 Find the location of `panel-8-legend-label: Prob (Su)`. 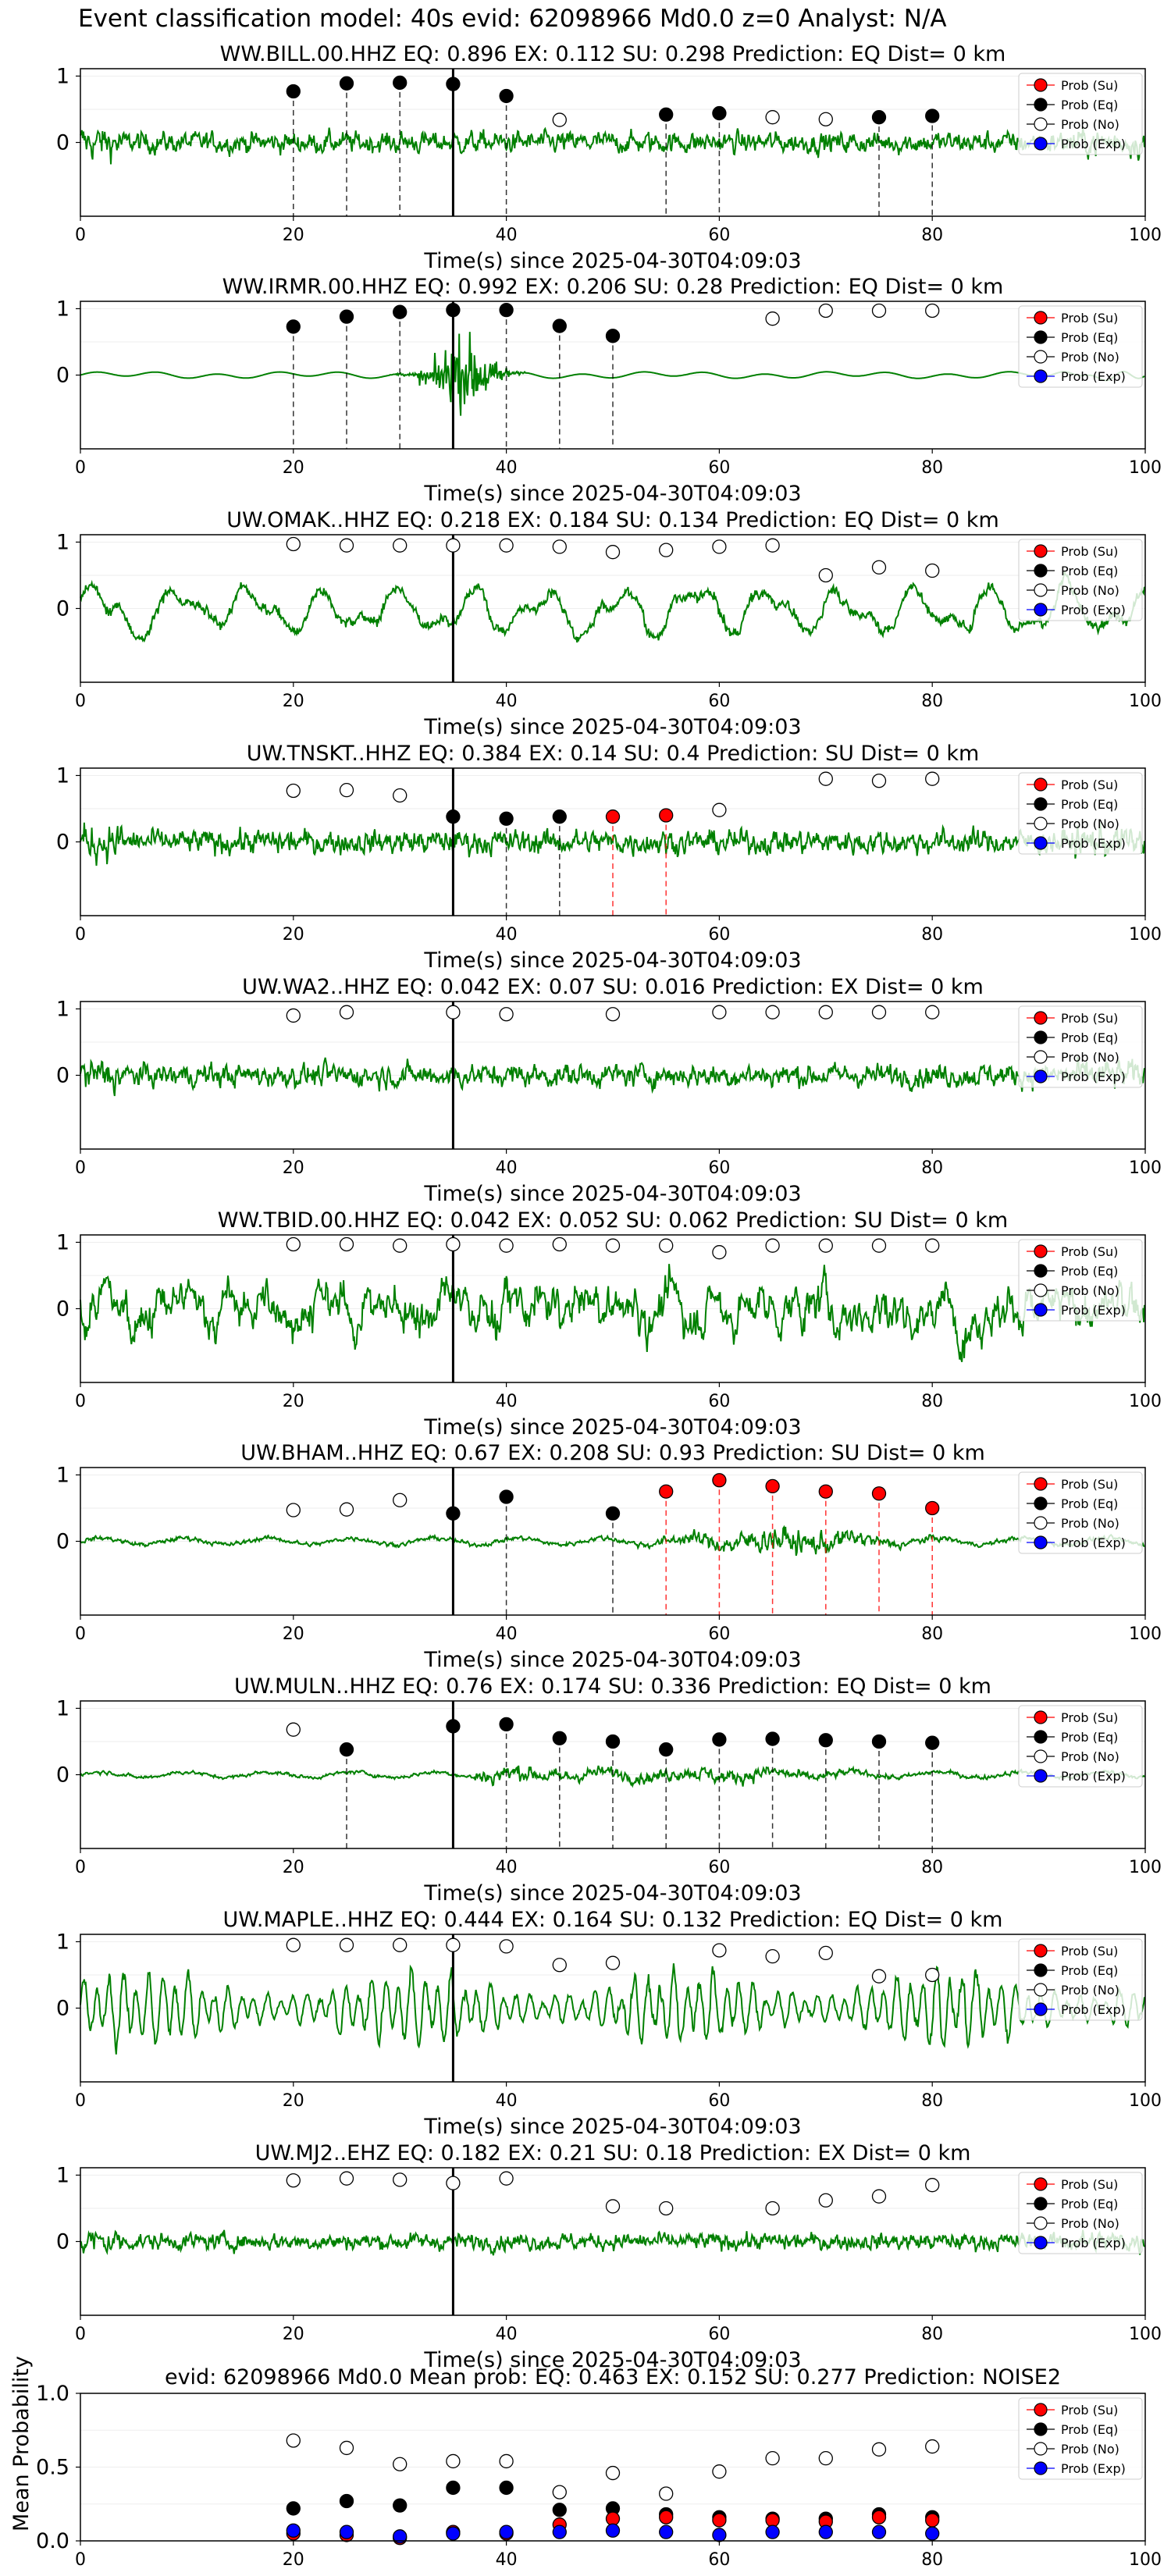

panel-8-legend-label: Prob (Su) is located at coordinates (1089, 1717).